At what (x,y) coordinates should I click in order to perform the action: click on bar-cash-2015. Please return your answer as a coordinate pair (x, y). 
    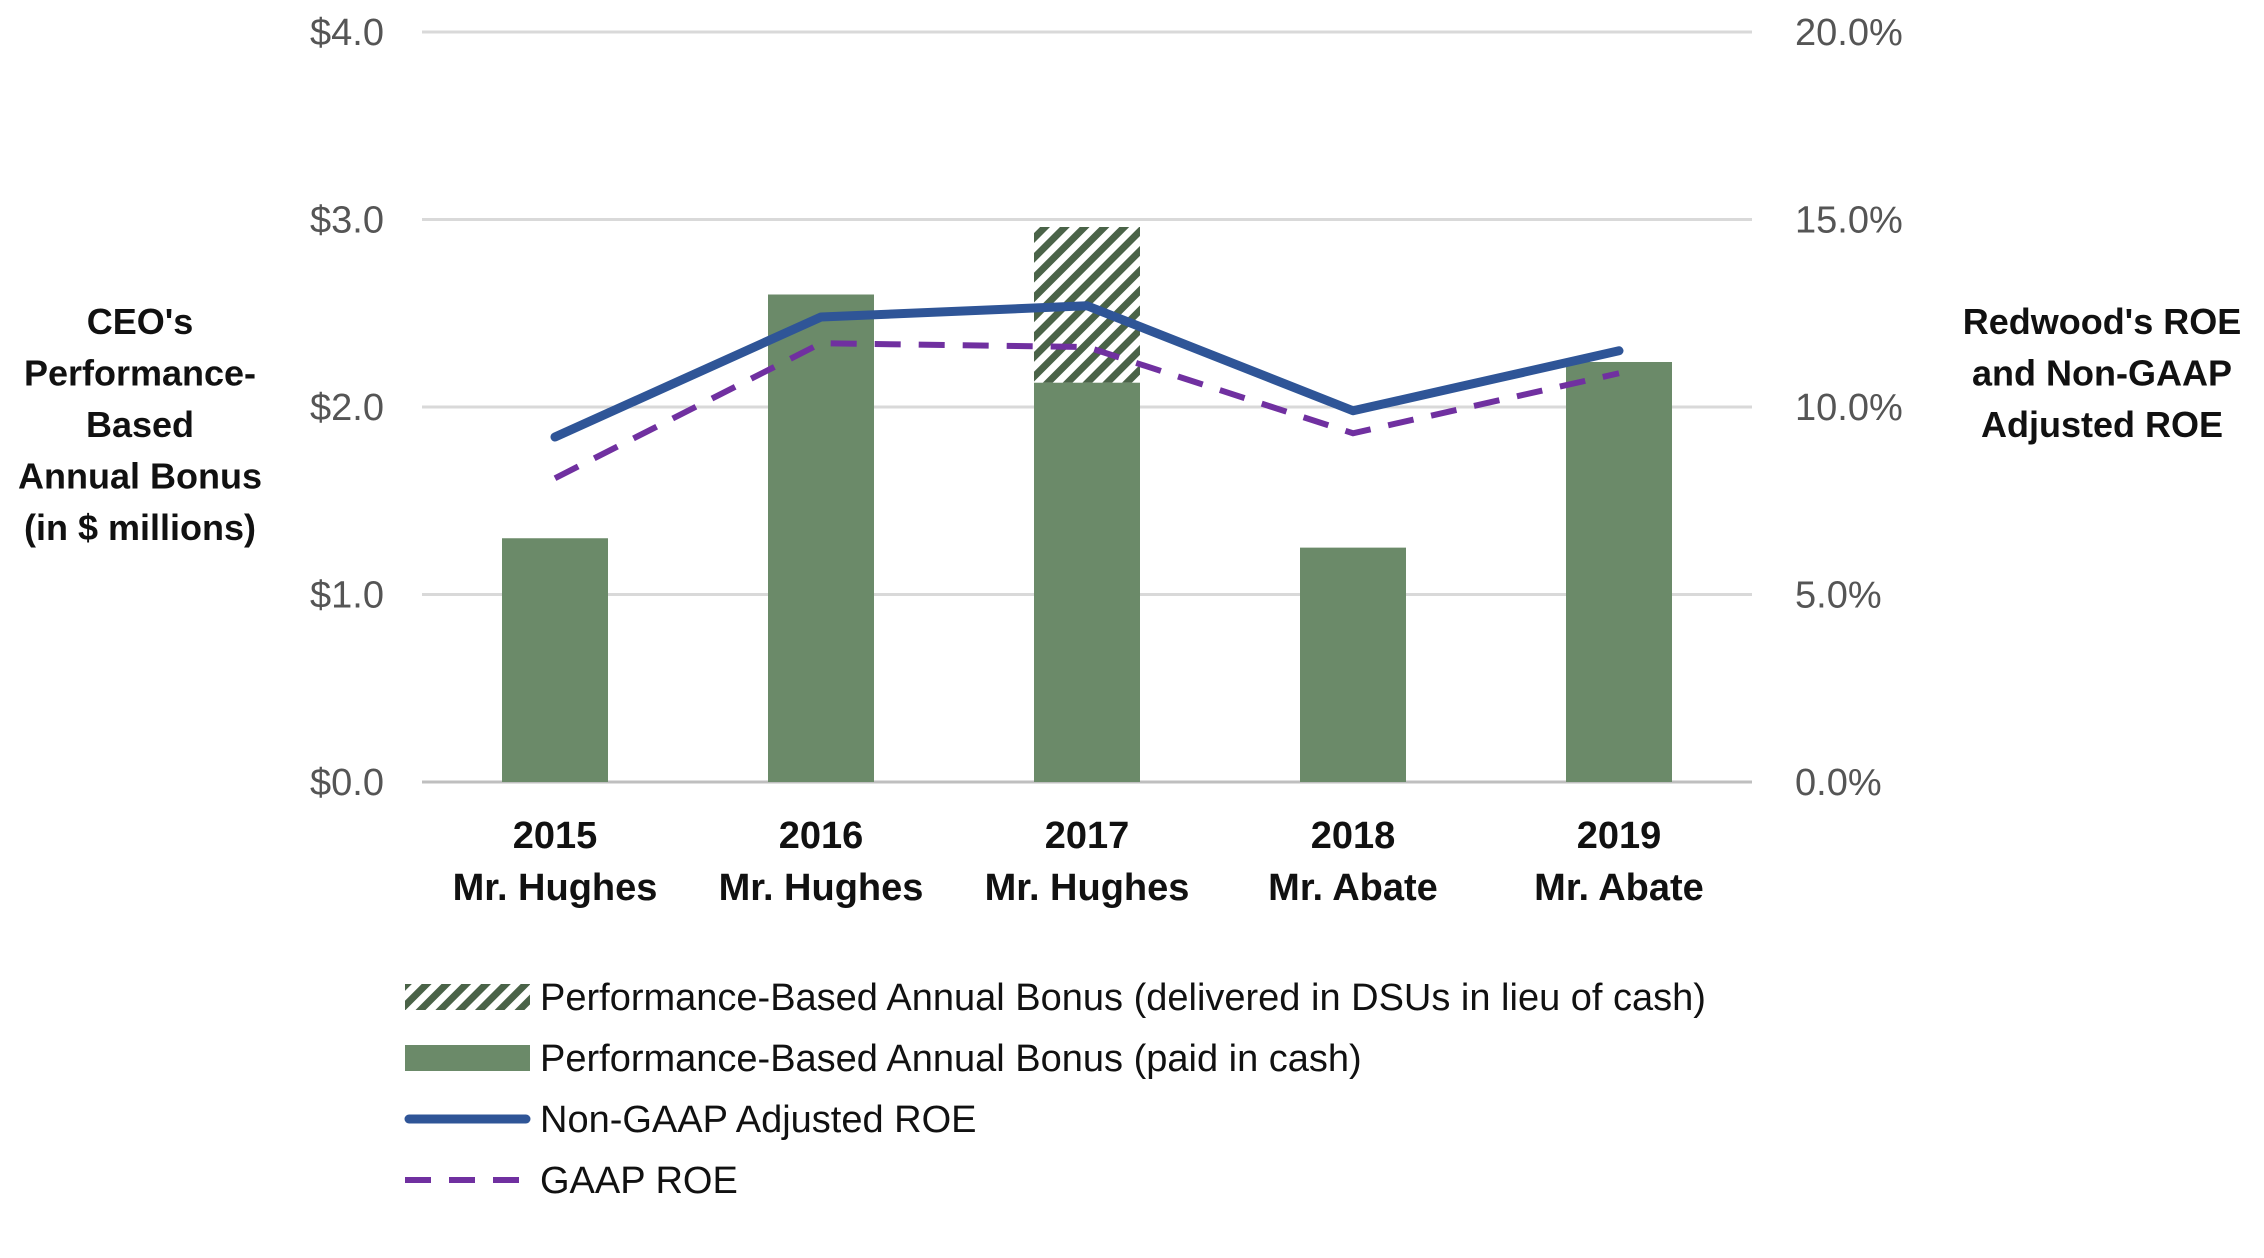
    Looking at the image, I should click on (555, 660).